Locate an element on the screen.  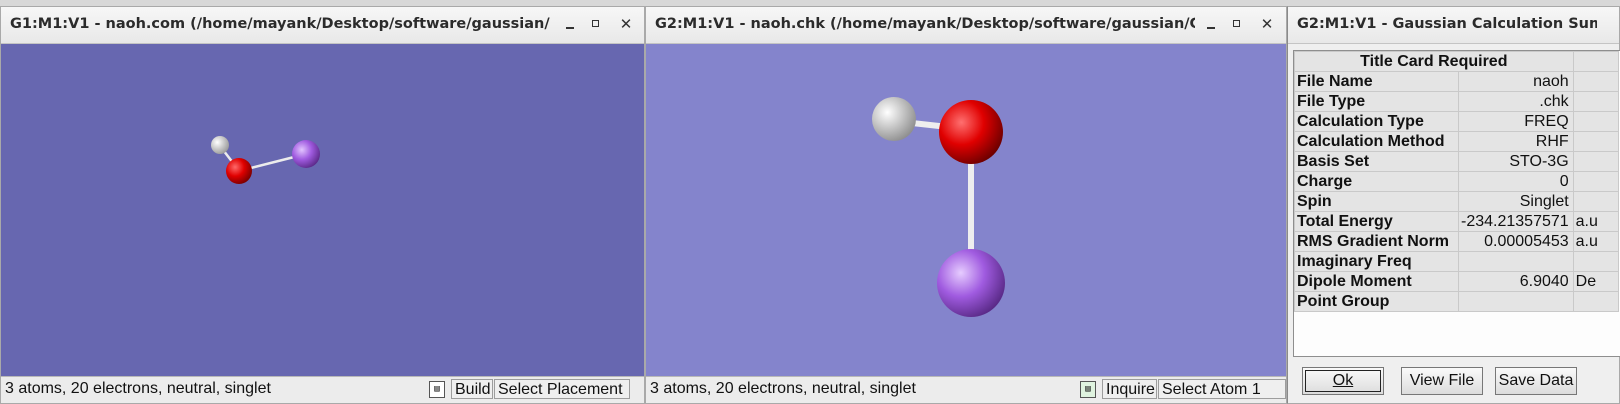
action-indicator: Select Placement is located at coordinates (562, 389).